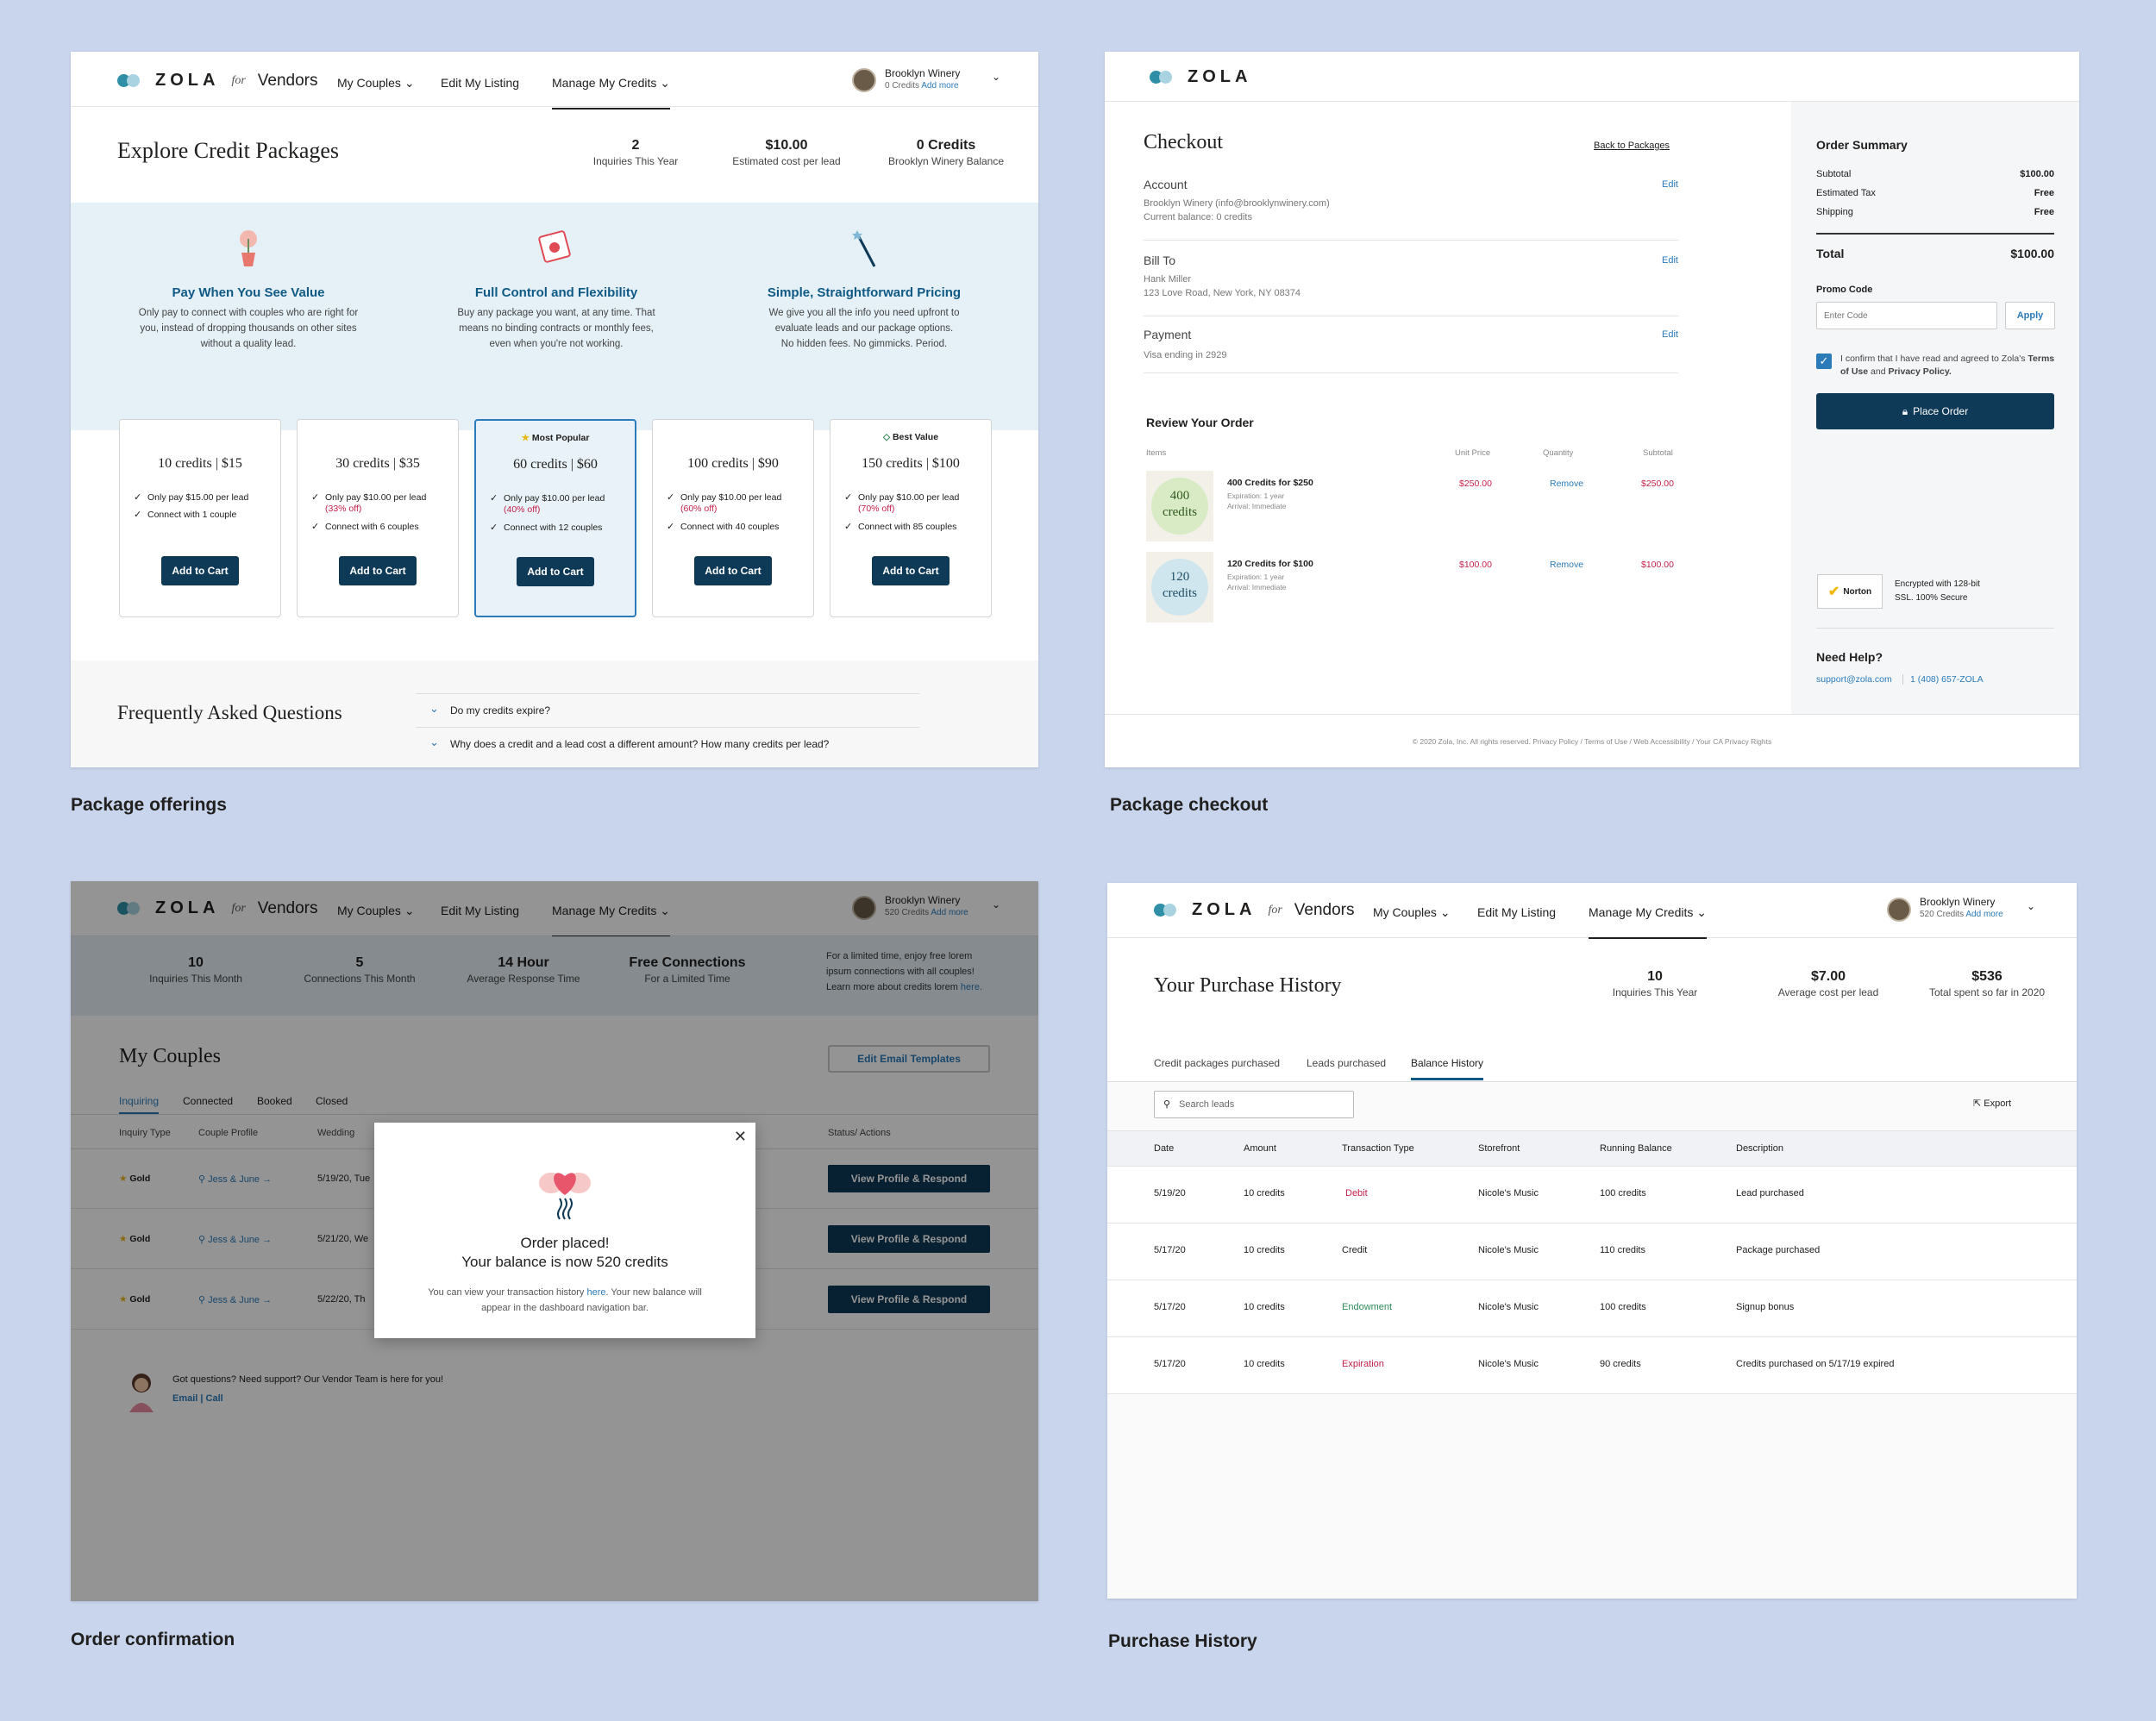 The width and height of the screenshot is (2156, 1721). What do you see at coordinates (555, 247) in the screenshot?
I see `controls-icon` at bounding box center [555, 247].